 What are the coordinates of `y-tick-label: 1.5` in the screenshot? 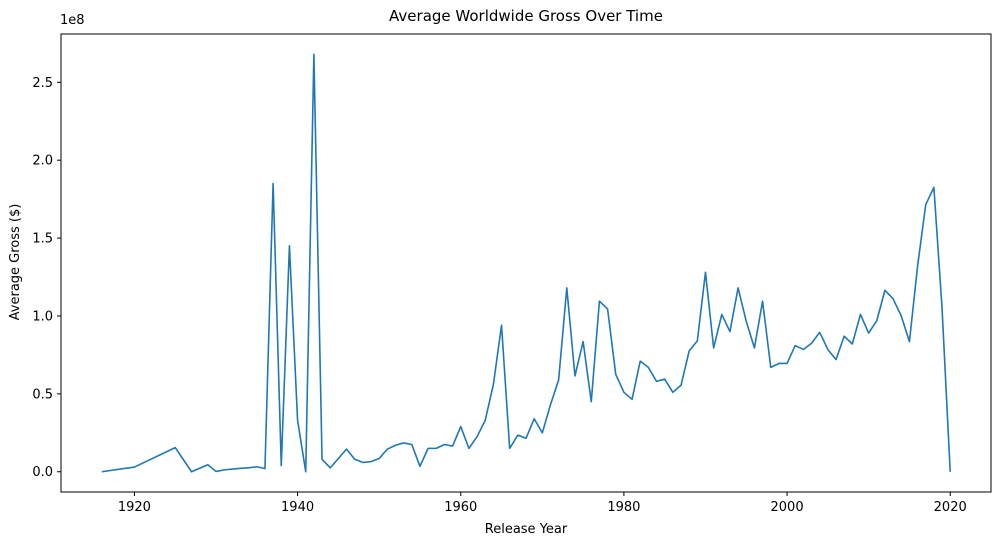 It's located at (42, 239).